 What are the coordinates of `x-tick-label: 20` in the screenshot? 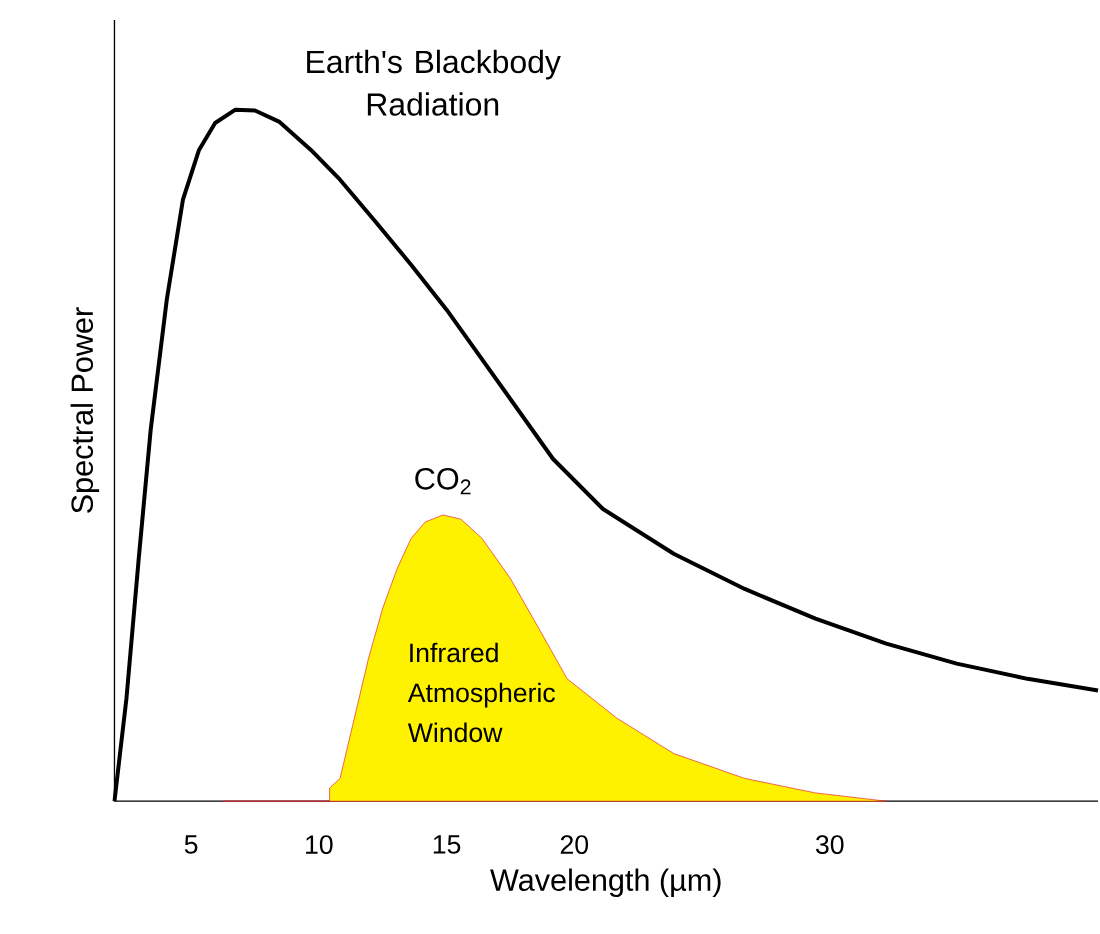 It's located at (574, 844).